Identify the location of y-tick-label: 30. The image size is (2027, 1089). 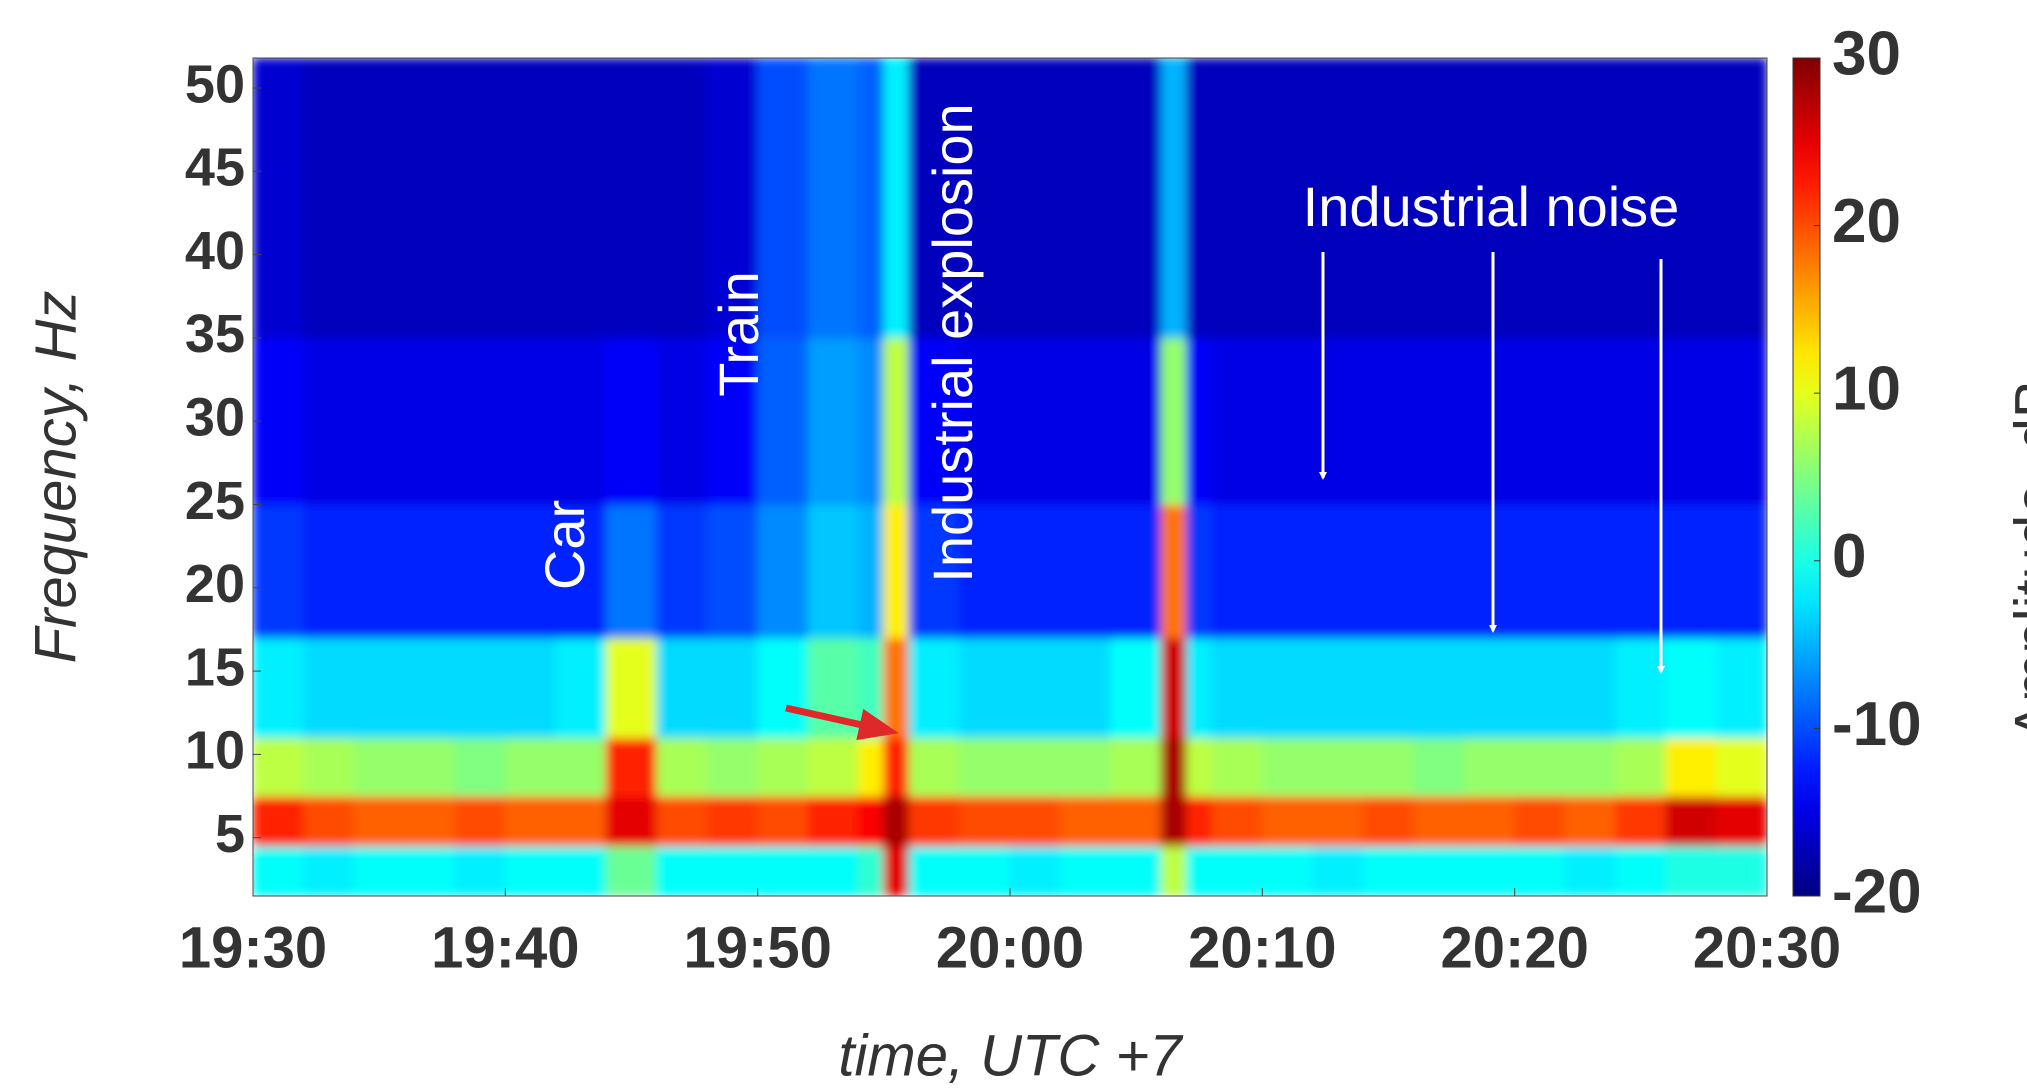
(215, 417).